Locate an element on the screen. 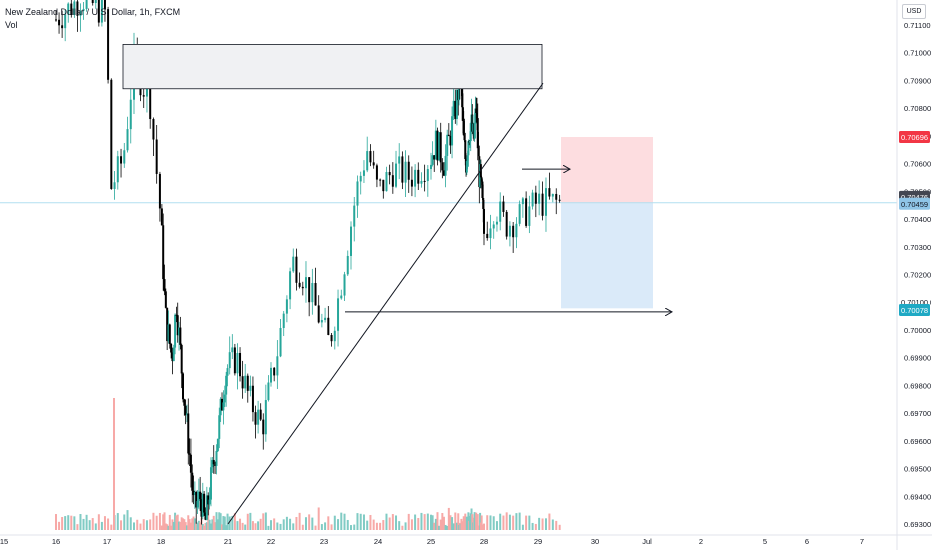 This screenshot has height=555, width=932. axis-label-stop-bg is located at coordinates (914, 136).